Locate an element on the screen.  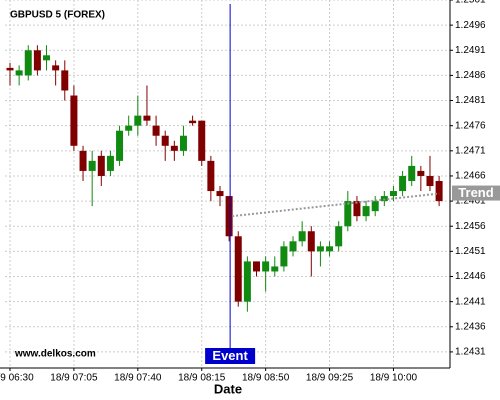
x-tick-label: 18/9 09:25 is located at coordinates (330, 378).